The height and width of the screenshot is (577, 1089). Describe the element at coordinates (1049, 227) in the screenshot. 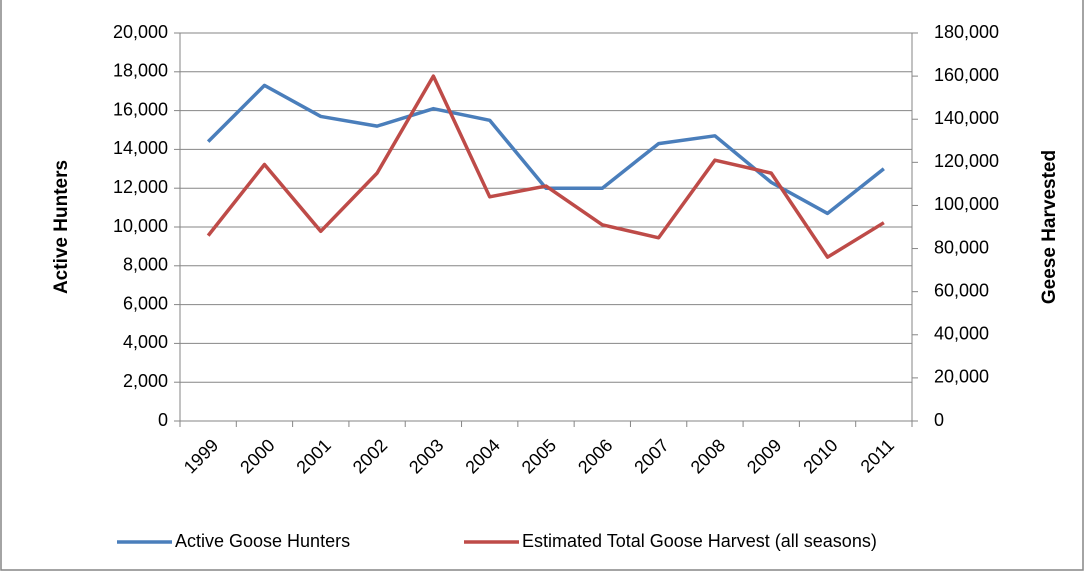

I see `y2-axis-title: Geese Harvested` at that location.